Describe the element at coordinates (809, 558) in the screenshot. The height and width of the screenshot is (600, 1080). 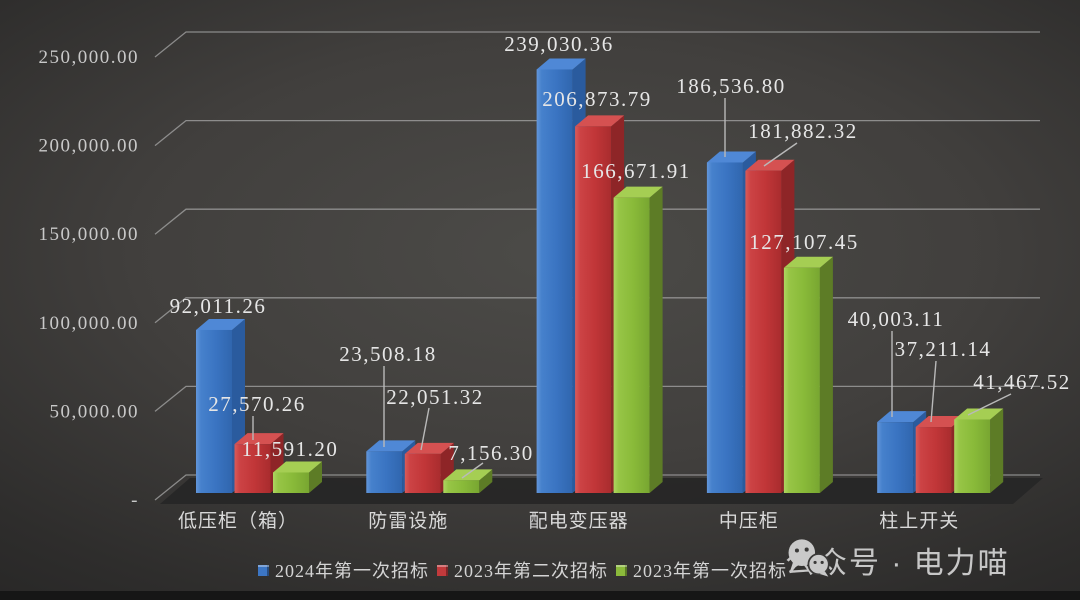
I see `wechat-icon` at that location.